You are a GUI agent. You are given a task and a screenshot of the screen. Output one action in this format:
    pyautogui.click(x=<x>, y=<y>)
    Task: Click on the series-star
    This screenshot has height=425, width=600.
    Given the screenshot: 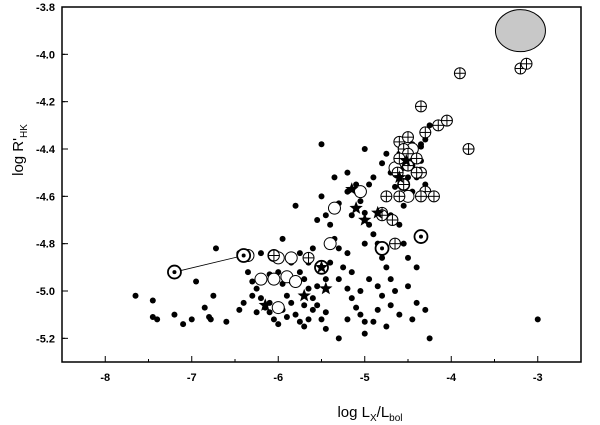 What is the action you would take?
    pyautogui.click(x=335, y=232)
    